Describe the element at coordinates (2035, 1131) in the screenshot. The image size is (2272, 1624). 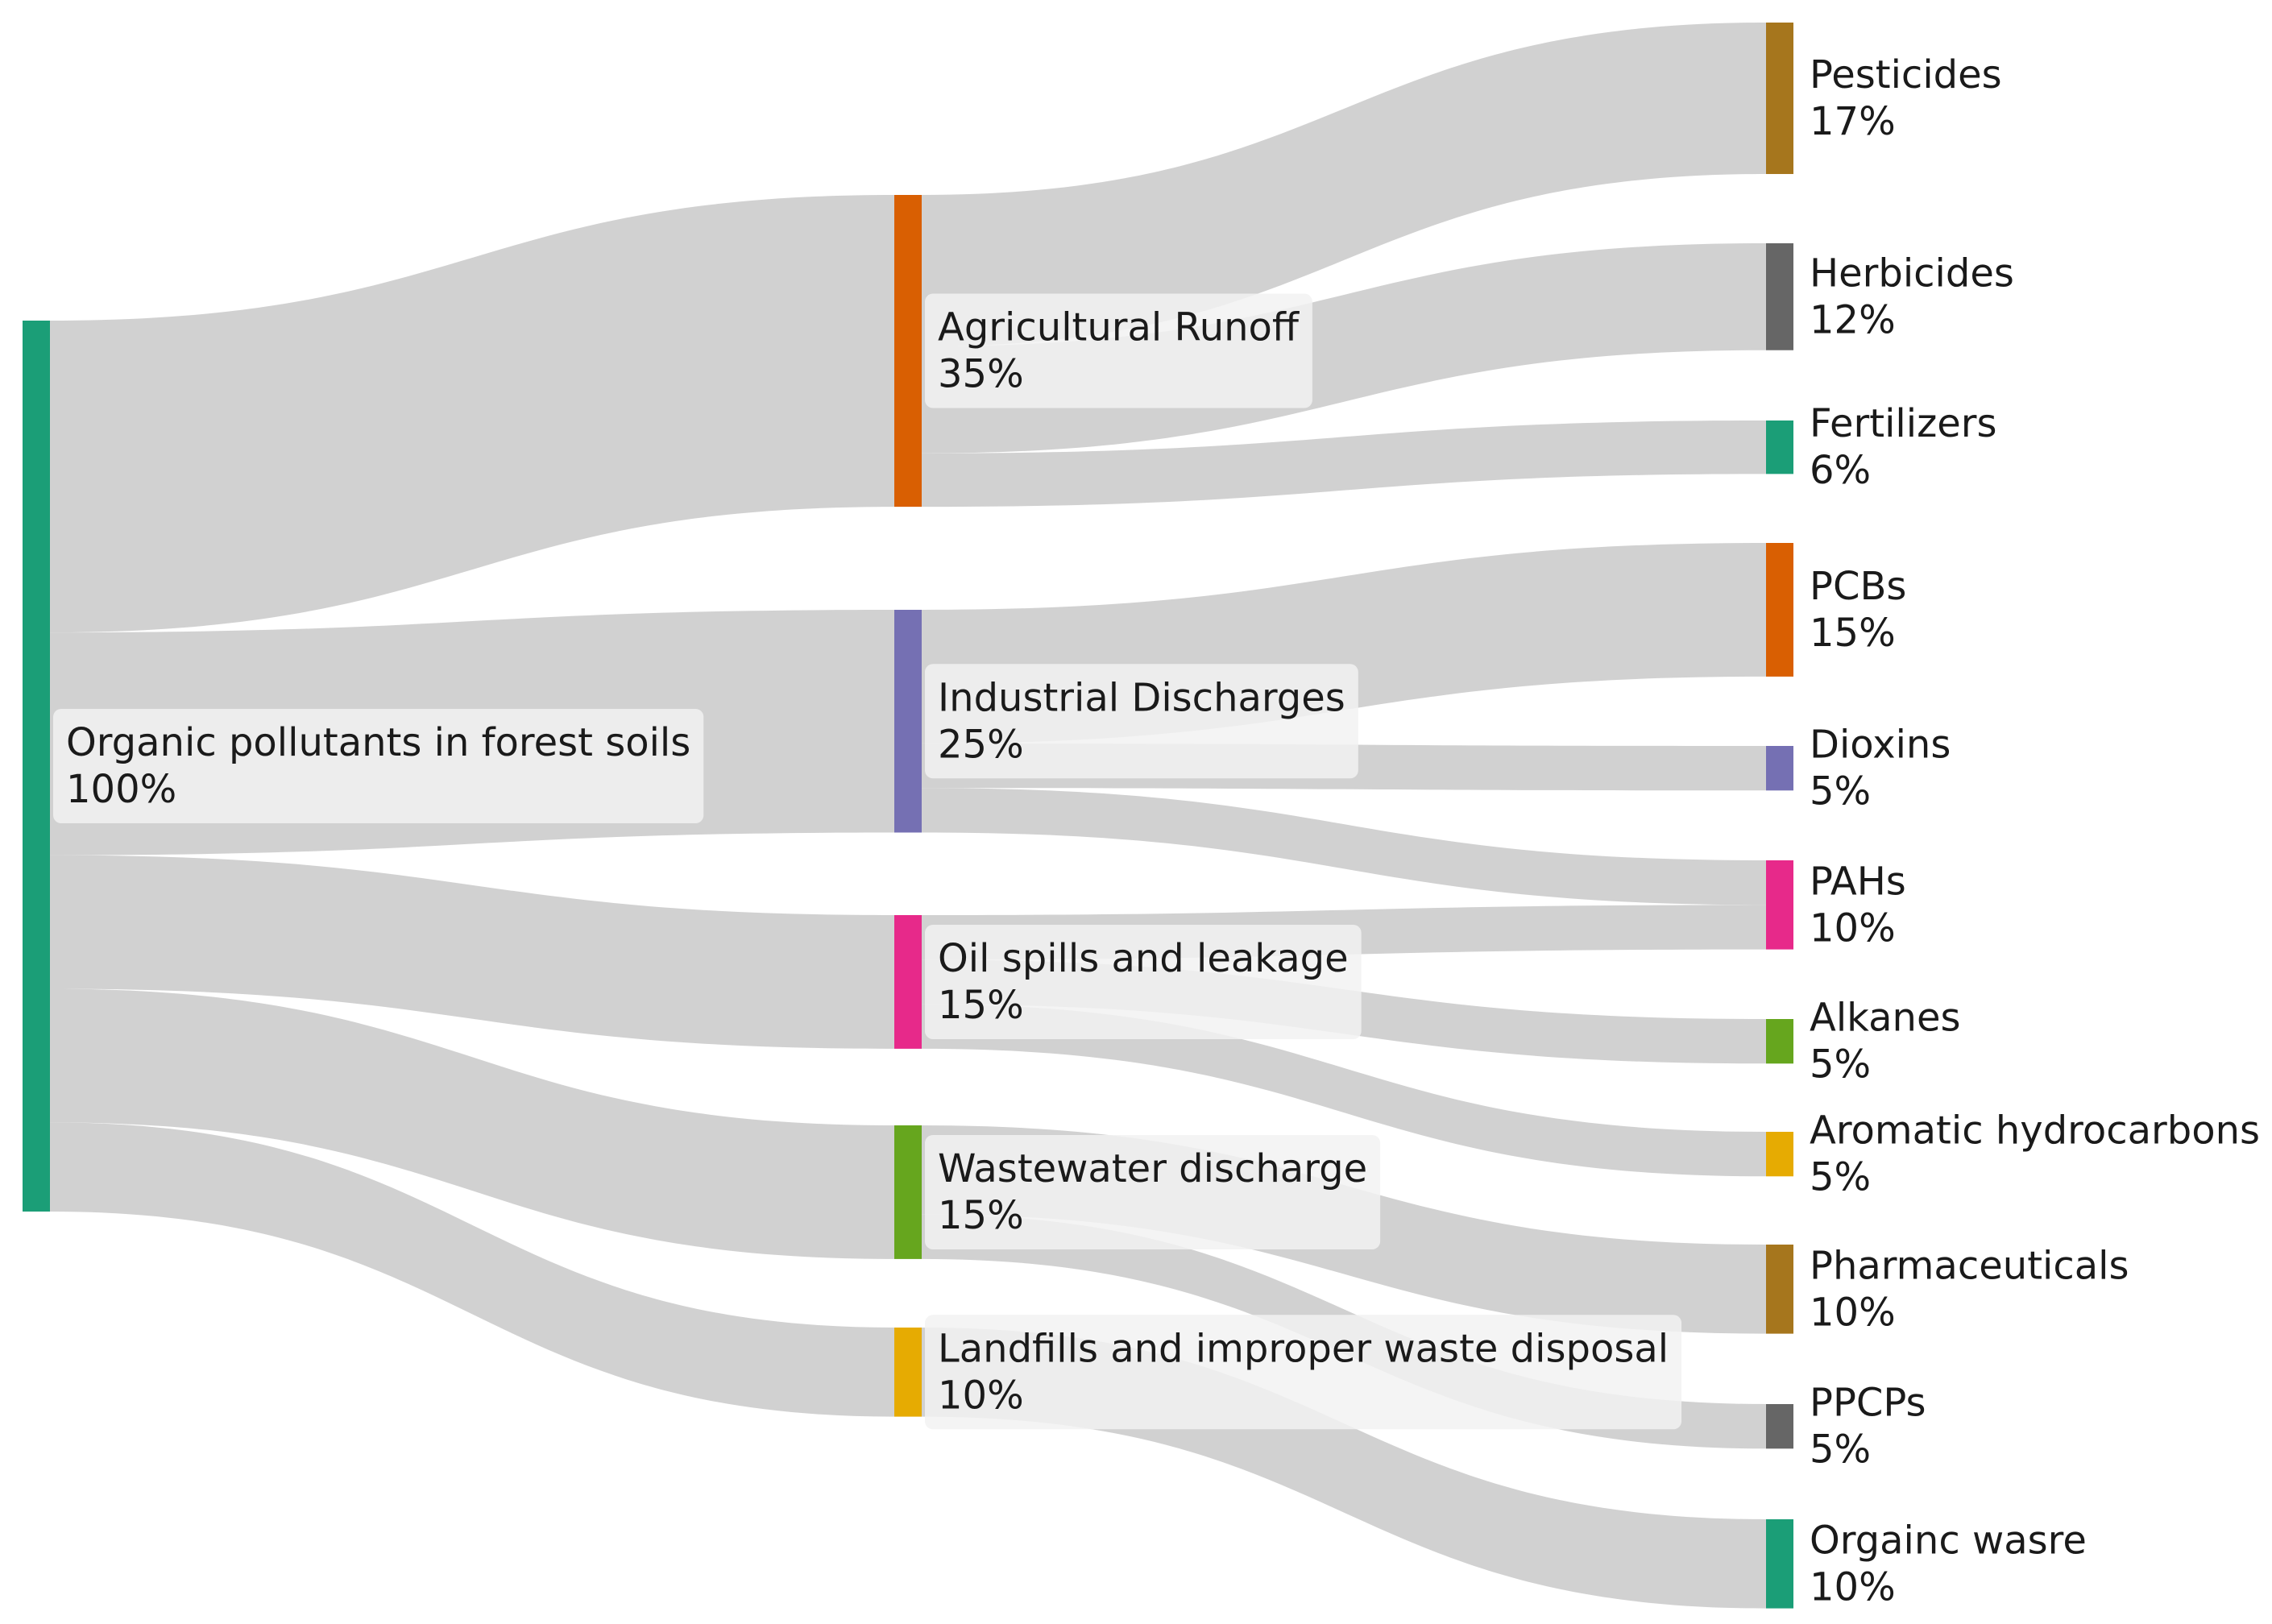
I see `label-arom-name: Aromatic hydrocarbons` at that location.